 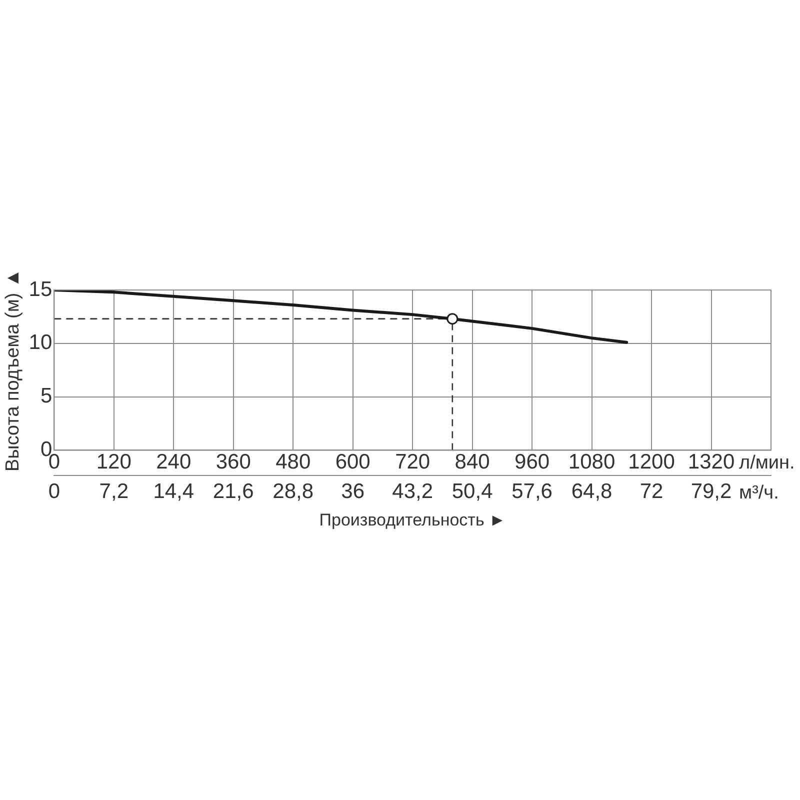 What do you see at coordinates (767, 463) in the screenshot?
I see `text: л/мин.` at bounding box center [767, 463].